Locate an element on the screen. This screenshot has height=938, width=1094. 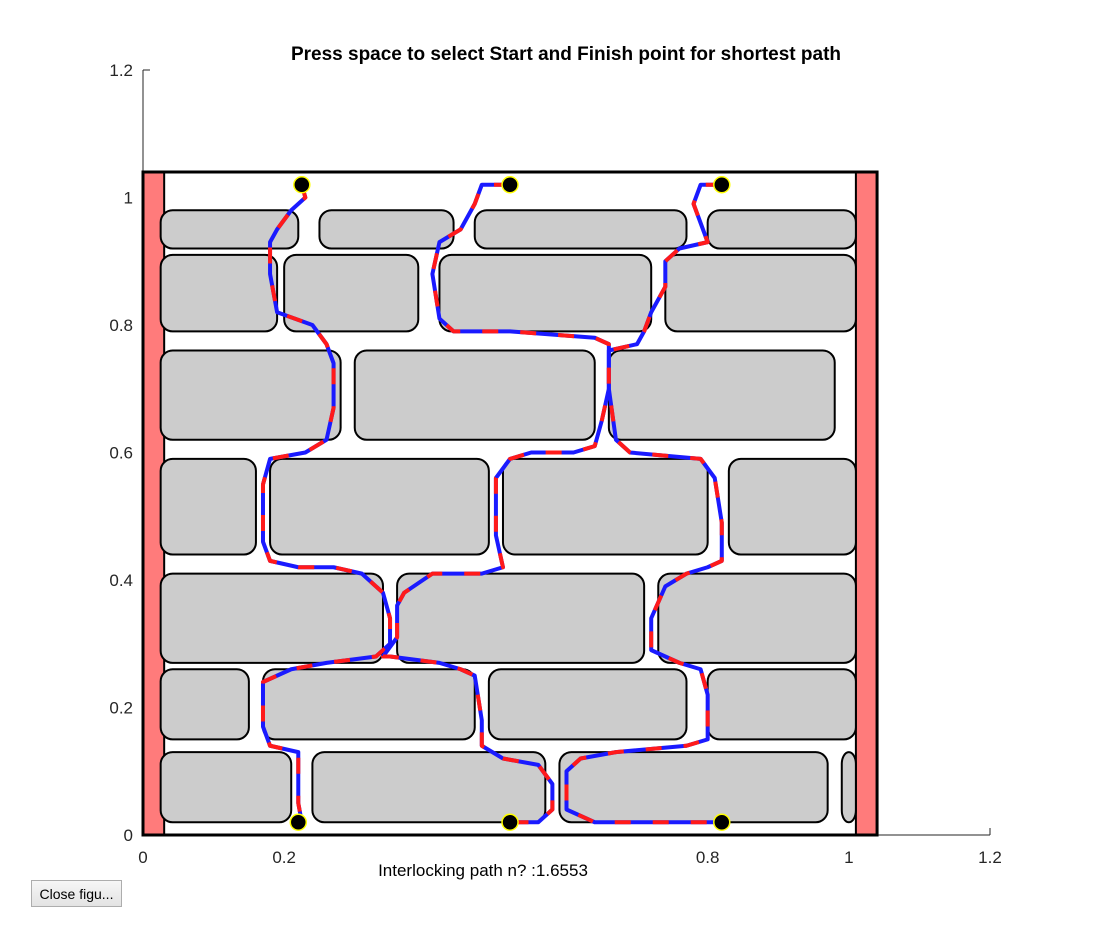
x-tick-label: 1.2 is located at coordinates (990, 857).